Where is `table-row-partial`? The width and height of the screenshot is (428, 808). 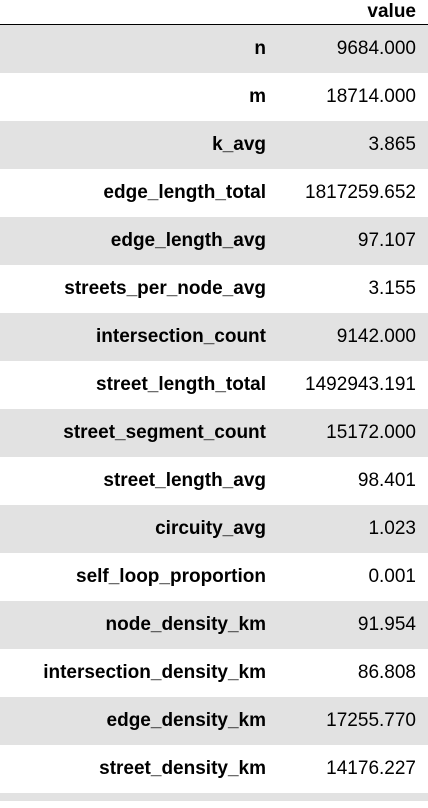
table-row-partial is located at coordinates (214, 796).